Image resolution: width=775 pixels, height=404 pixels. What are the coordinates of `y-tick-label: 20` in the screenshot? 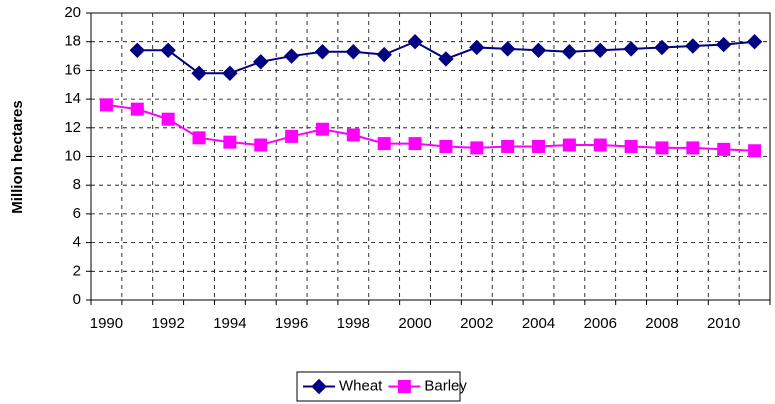 It's located at (72, 12).